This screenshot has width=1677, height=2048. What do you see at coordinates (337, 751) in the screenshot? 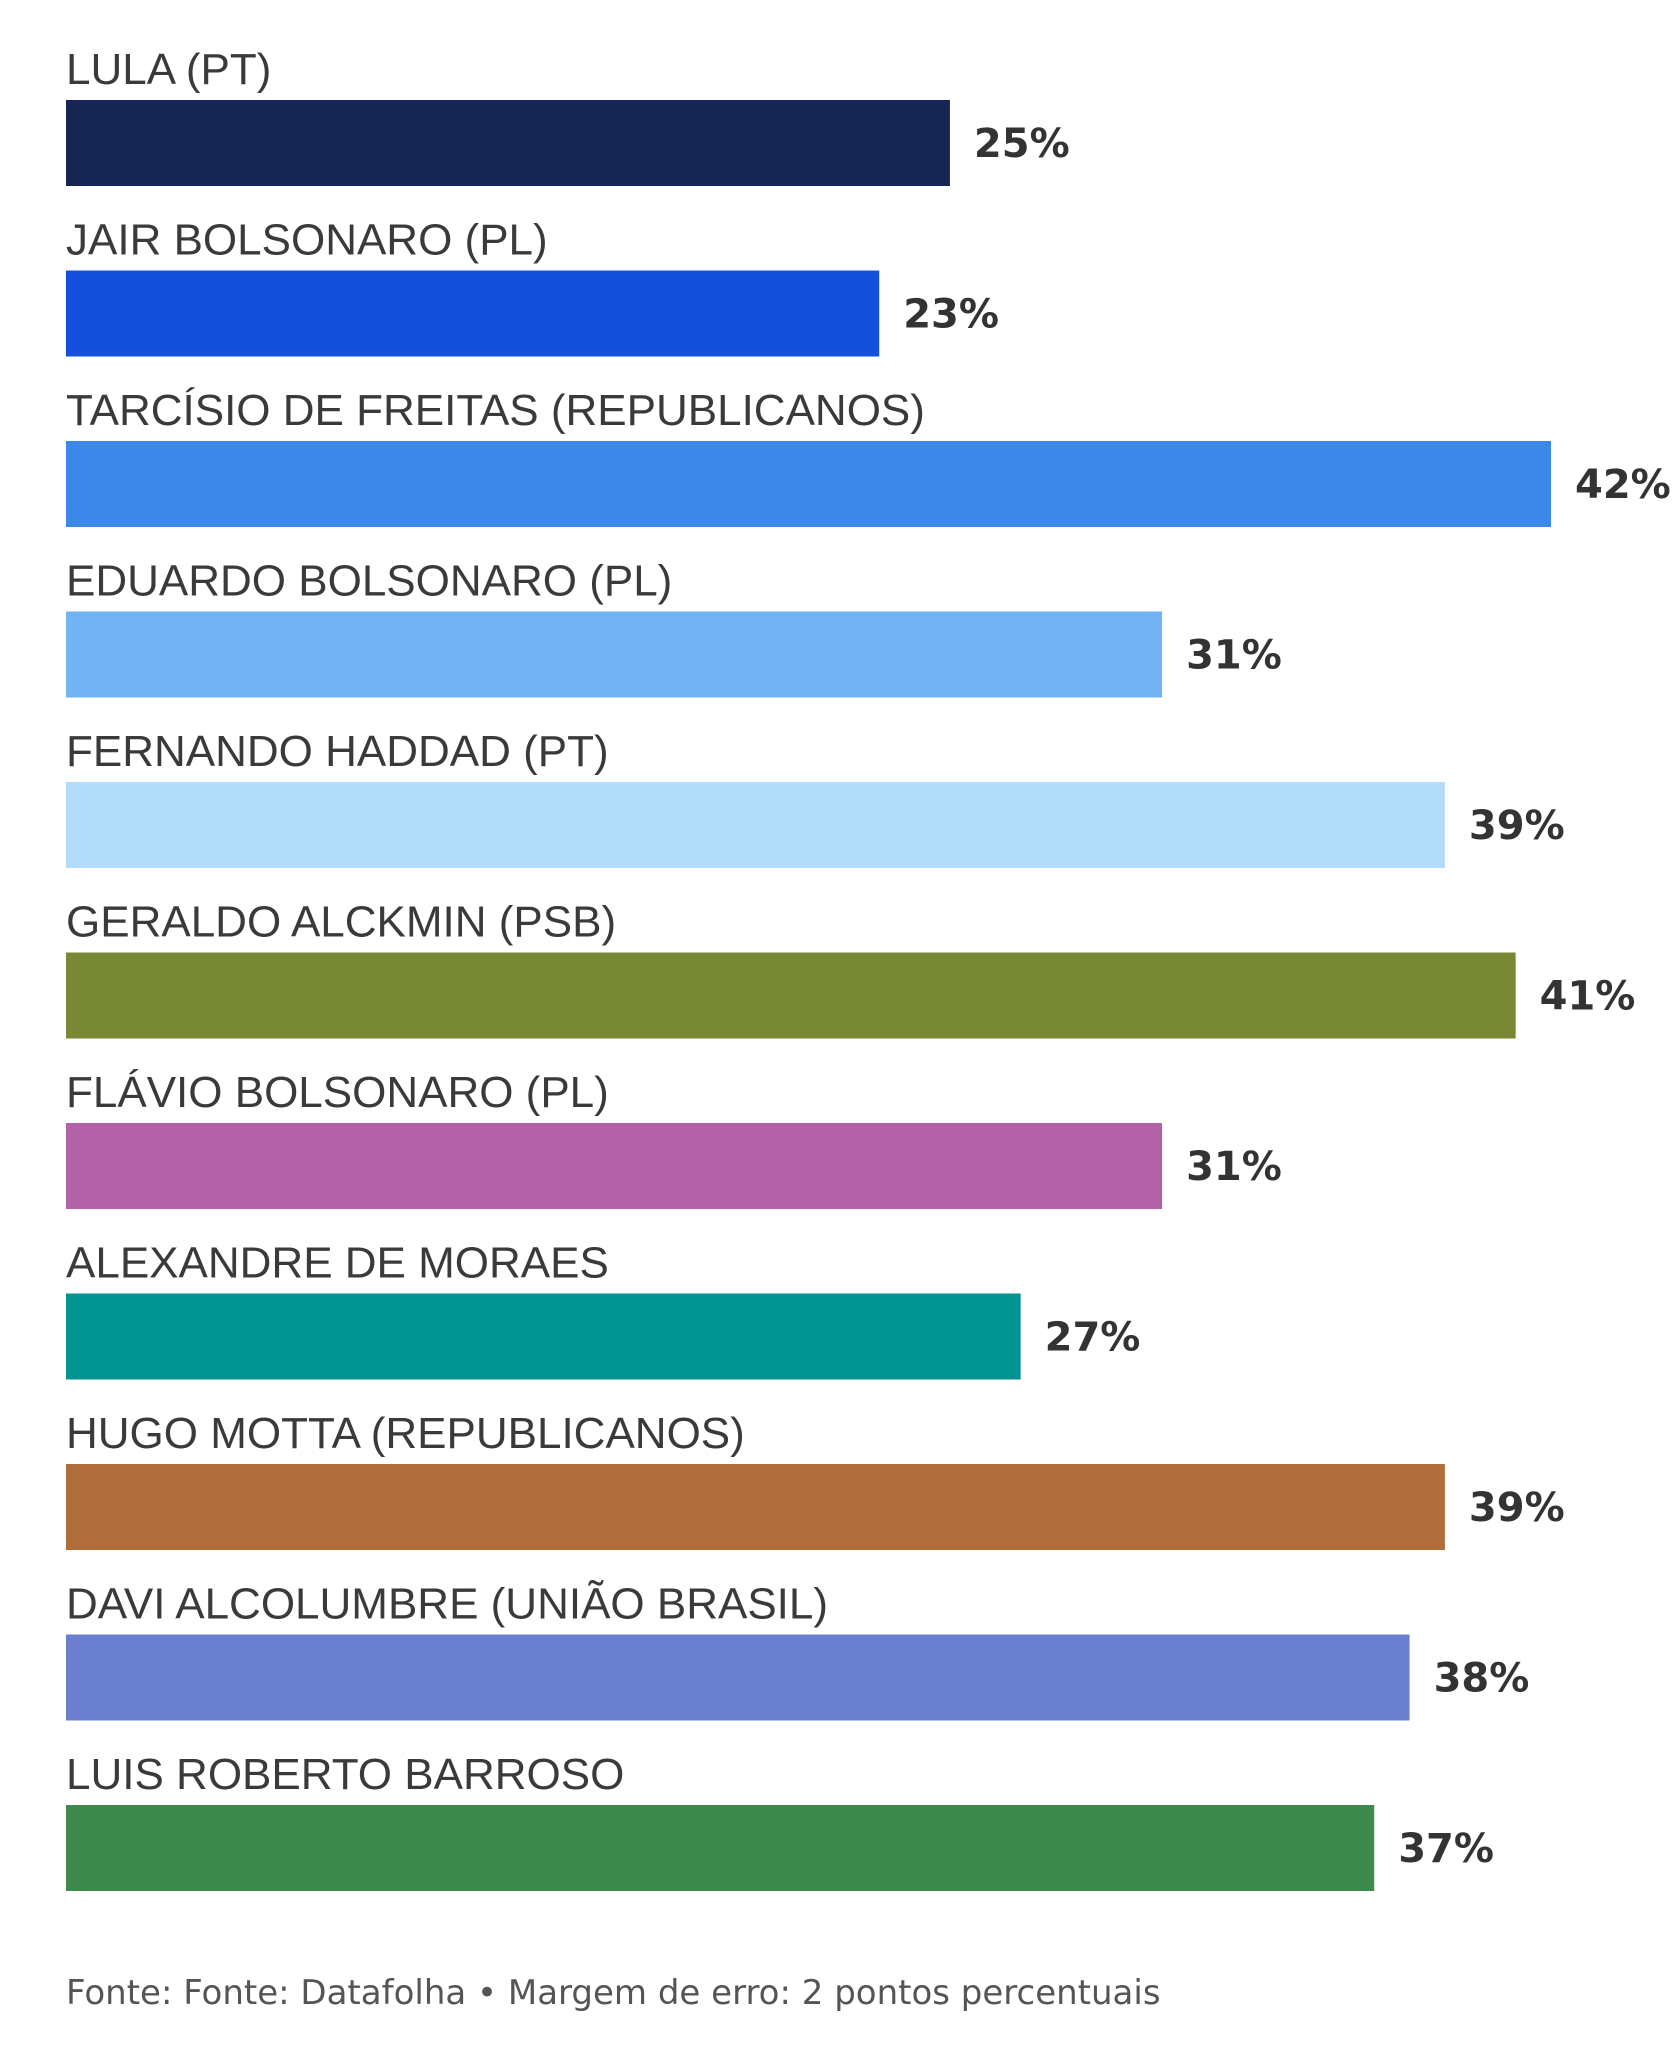
I see `category-label: FERNANDO HADDAD (PT)` at bounding box center [337, 751].